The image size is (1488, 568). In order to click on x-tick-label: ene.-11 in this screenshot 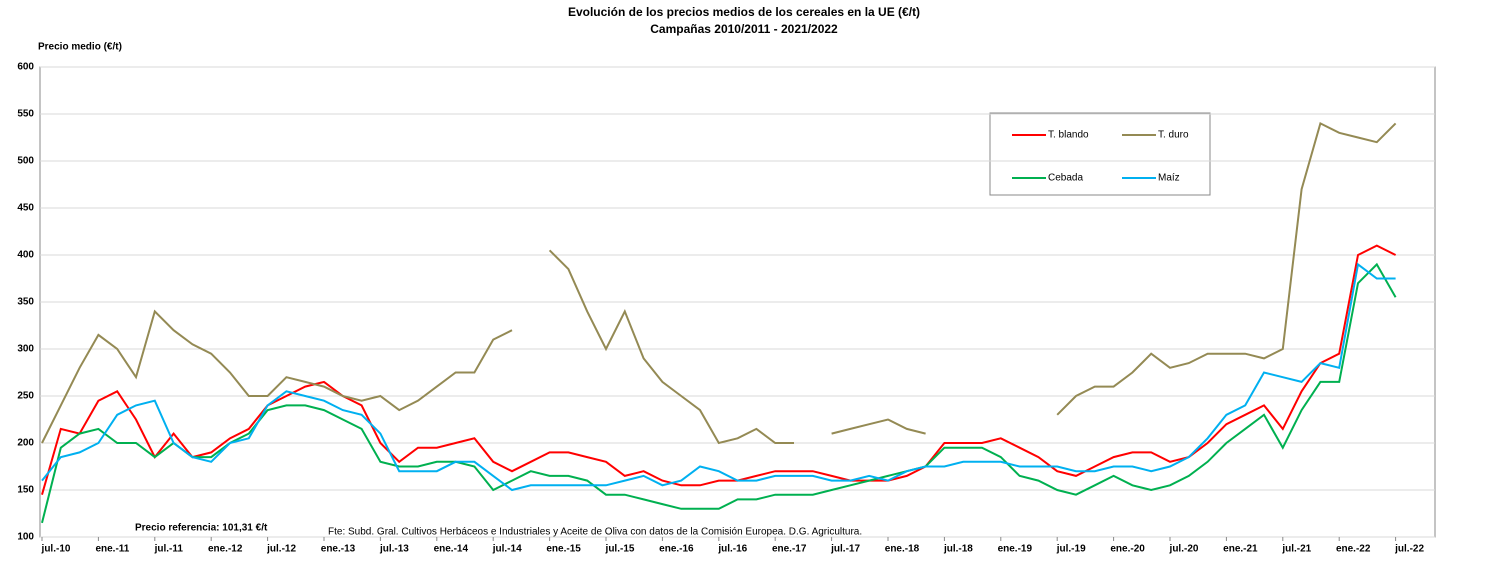, I will do `click(112, 549)`.